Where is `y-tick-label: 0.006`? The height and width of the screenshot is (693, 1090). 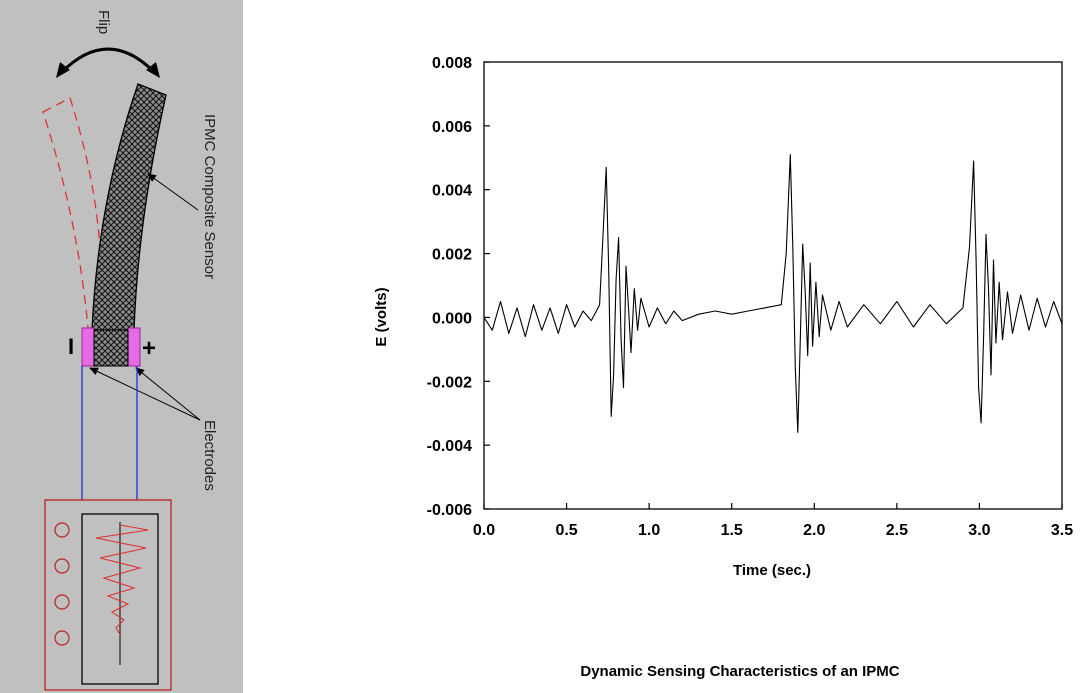 y-tick-label: 0.006 is located at coordinates (452, 127).